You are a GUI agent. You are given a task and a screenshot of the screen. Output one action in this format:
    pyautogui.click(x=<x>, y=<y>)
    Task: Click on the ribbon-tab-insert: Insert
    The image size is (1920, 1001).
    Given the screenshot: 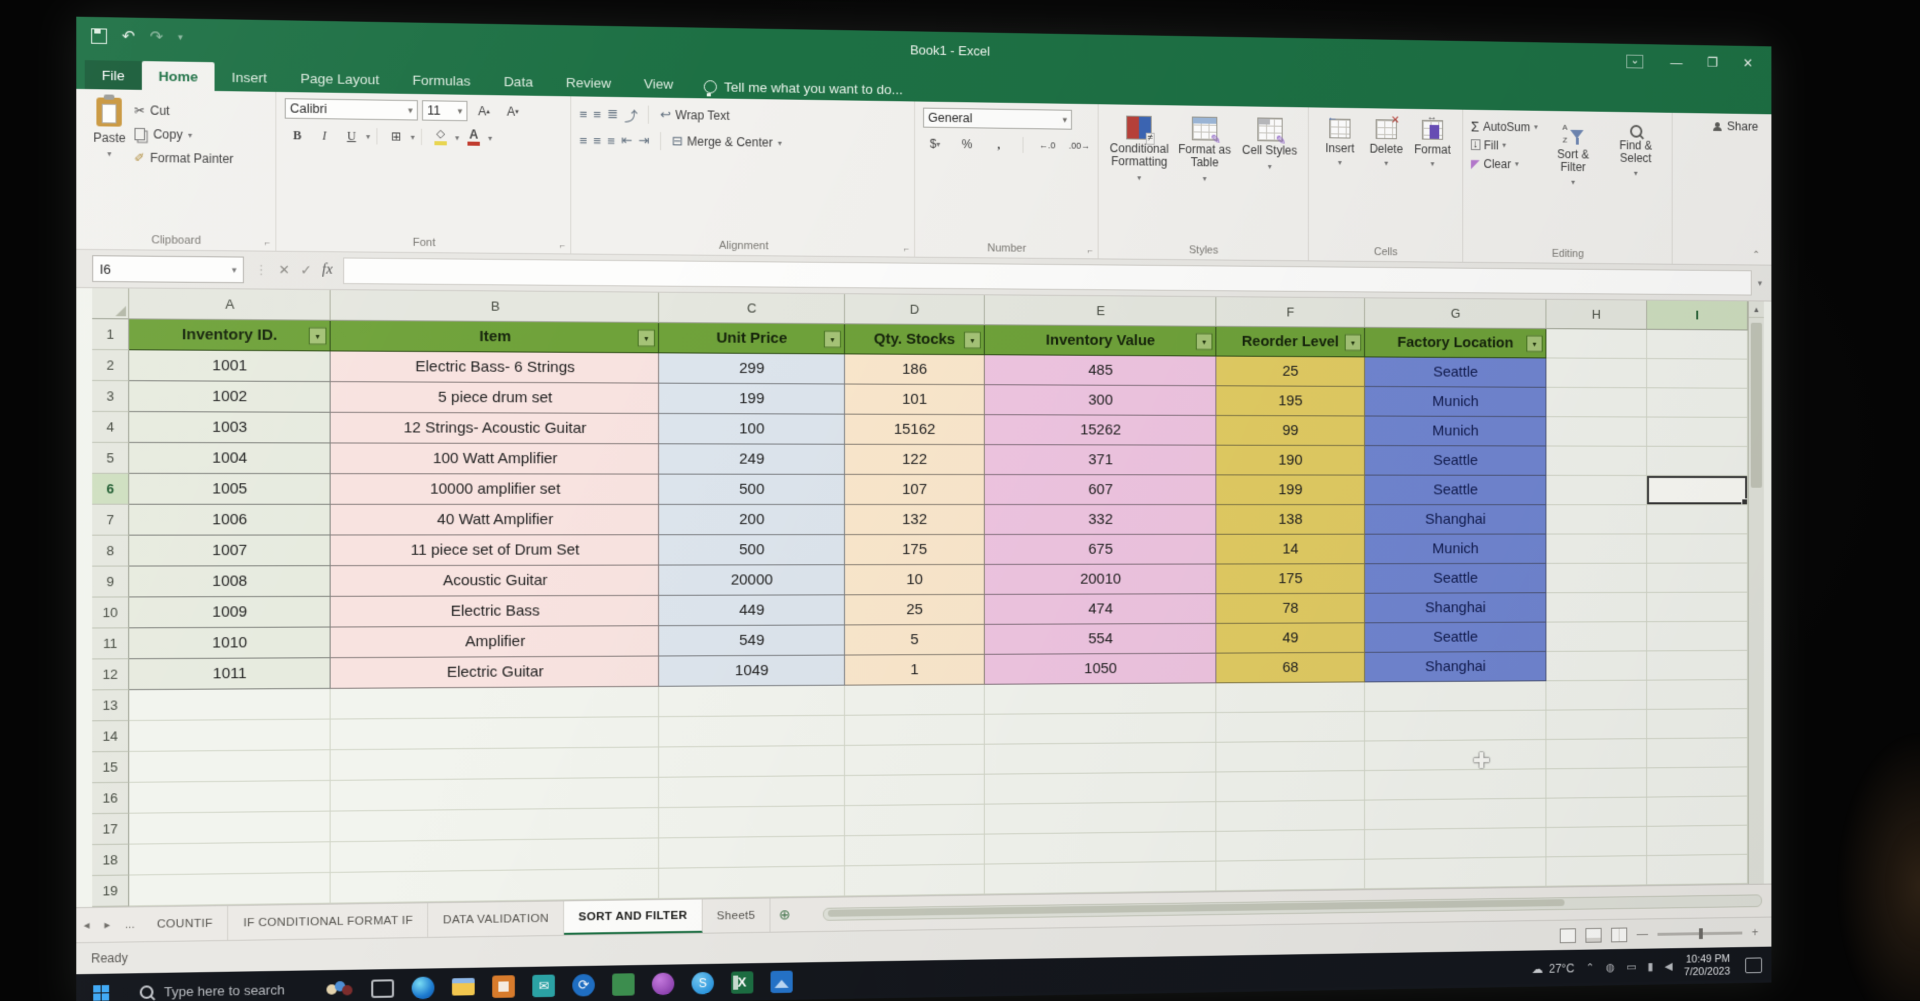 What is the action you would take?
    pyautogui.click(x=249, y=77)
    